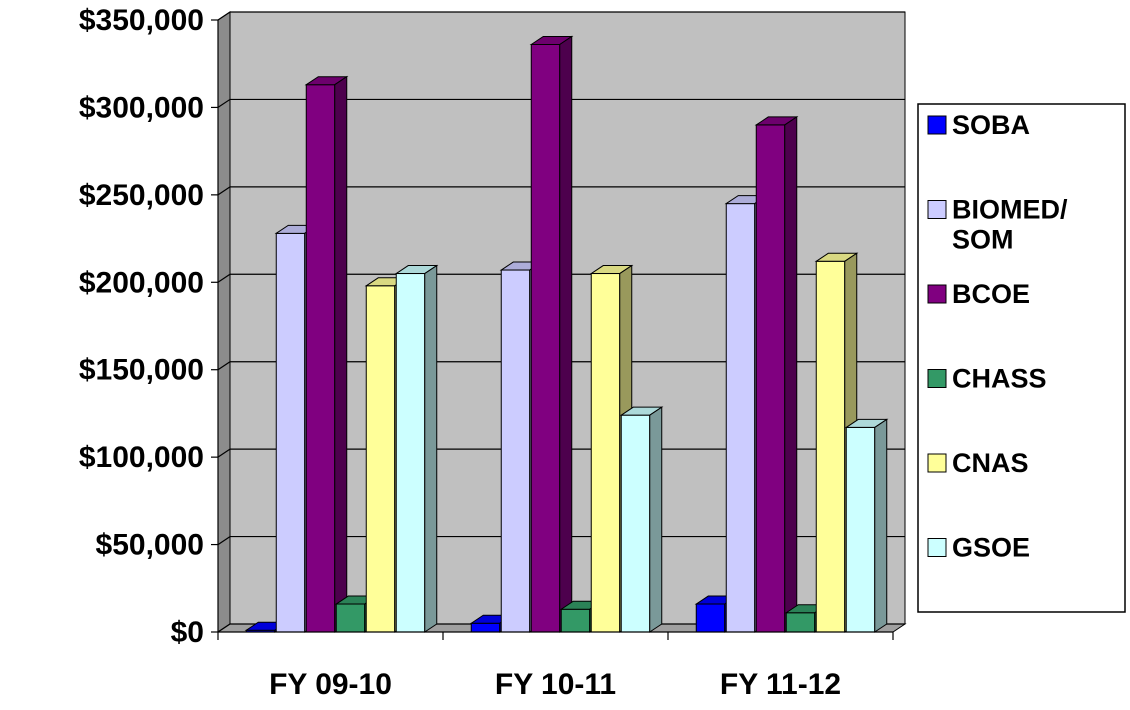 This screenshot has width=1130, height=710. Describe the element at coordinates (141, 282) in the screenshot. I see `y-tick-label: $200,000` at that location.